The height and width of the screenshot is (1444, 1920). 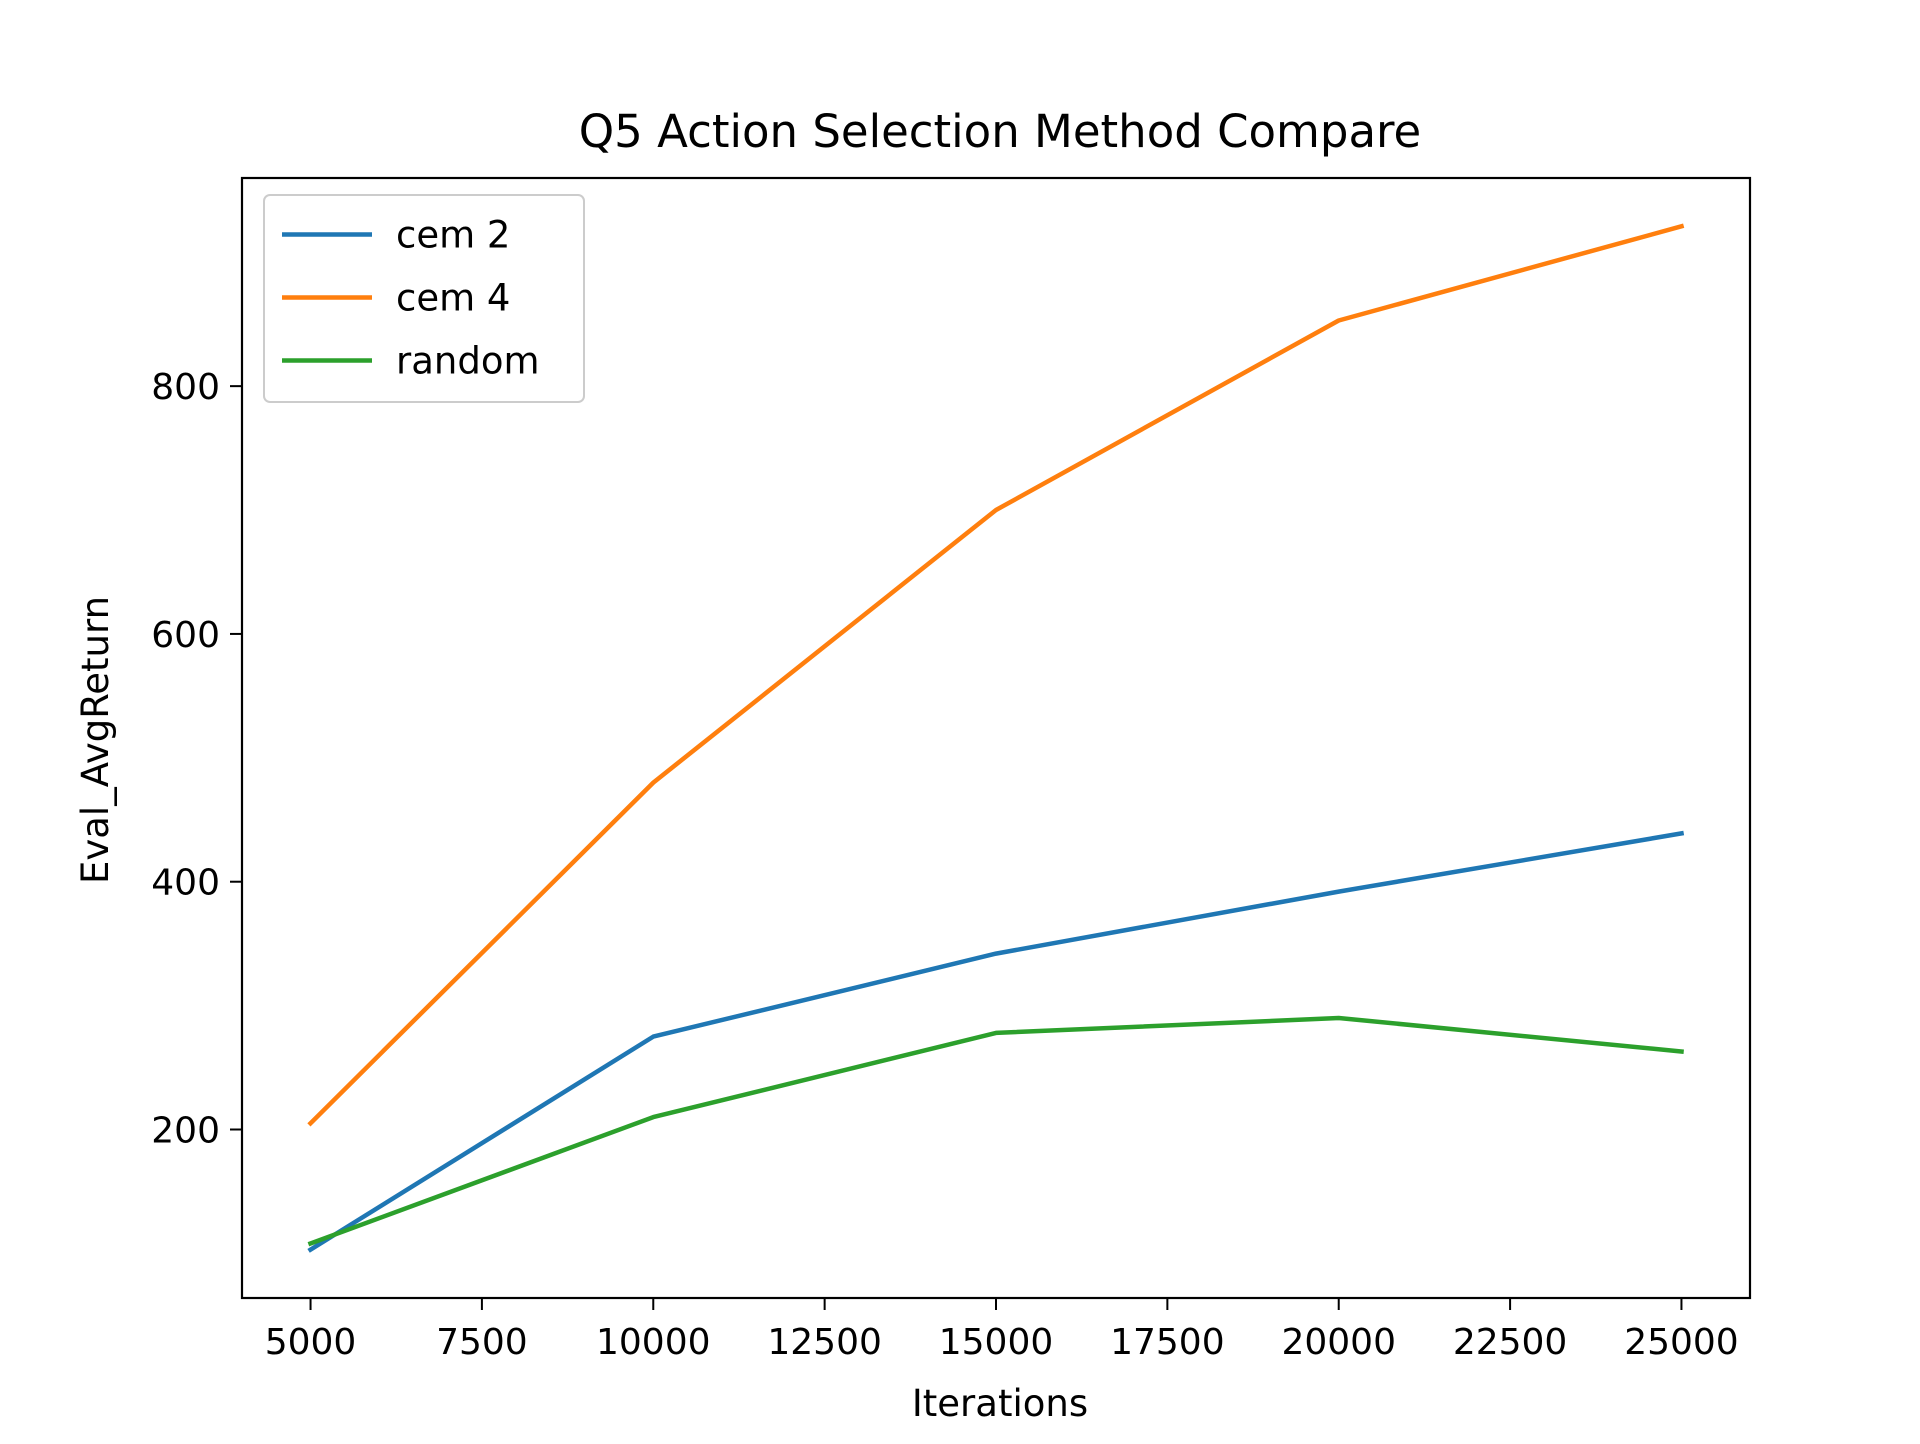 I want to click on legend-label-2: random, so click(x=468, y=361).